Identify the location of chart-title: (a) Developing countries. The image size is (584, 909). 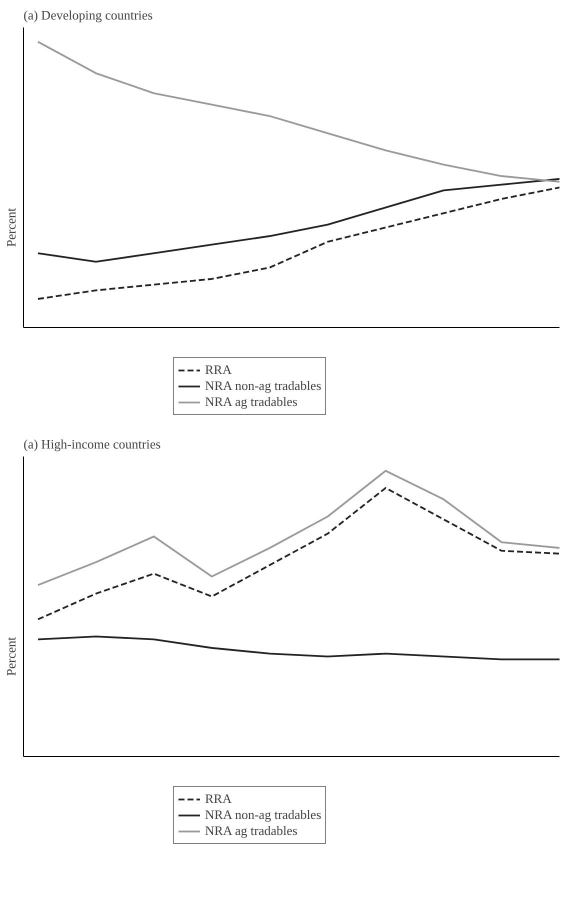
(88, 15).